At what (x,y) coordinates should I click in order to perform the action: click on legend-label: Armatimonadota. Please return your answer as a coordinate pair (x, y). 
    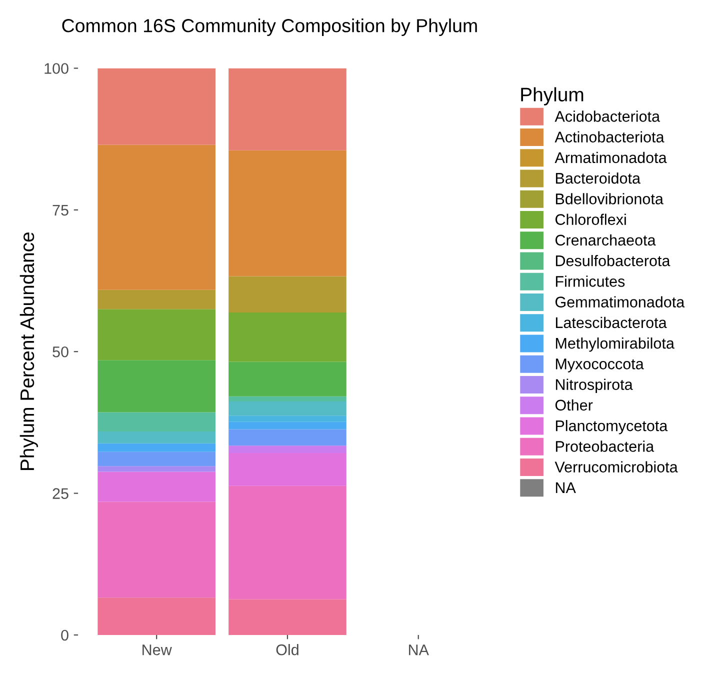
    Looking at the image, I should click on (610, 158).